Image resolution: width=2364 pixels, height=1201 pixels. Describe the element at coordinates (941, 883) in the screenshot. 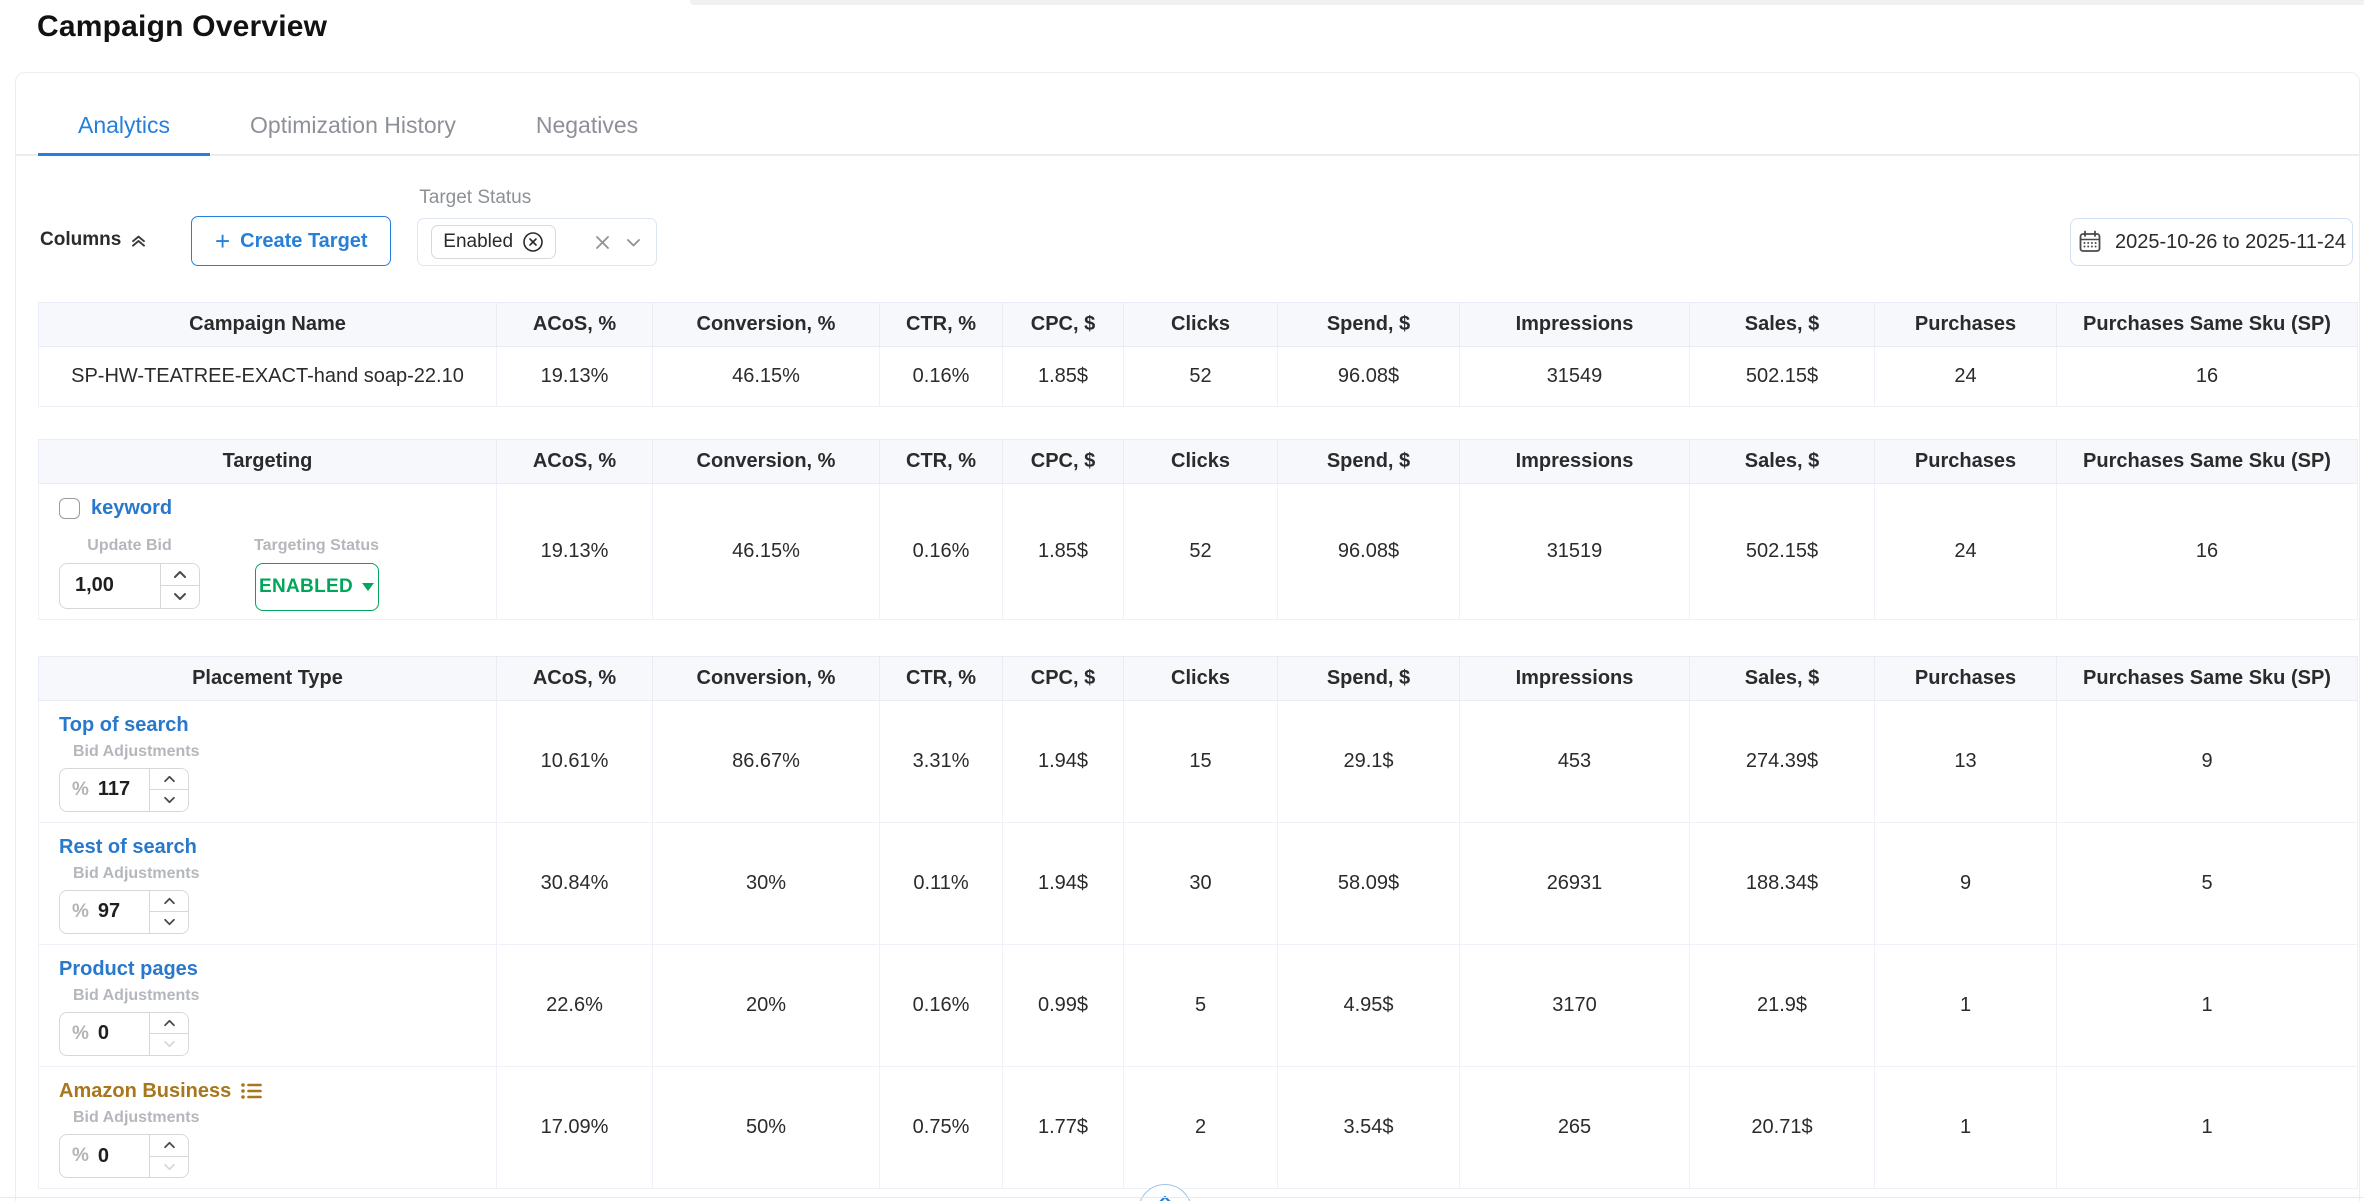

I see `placement-ctr: 0.11%` at that location.